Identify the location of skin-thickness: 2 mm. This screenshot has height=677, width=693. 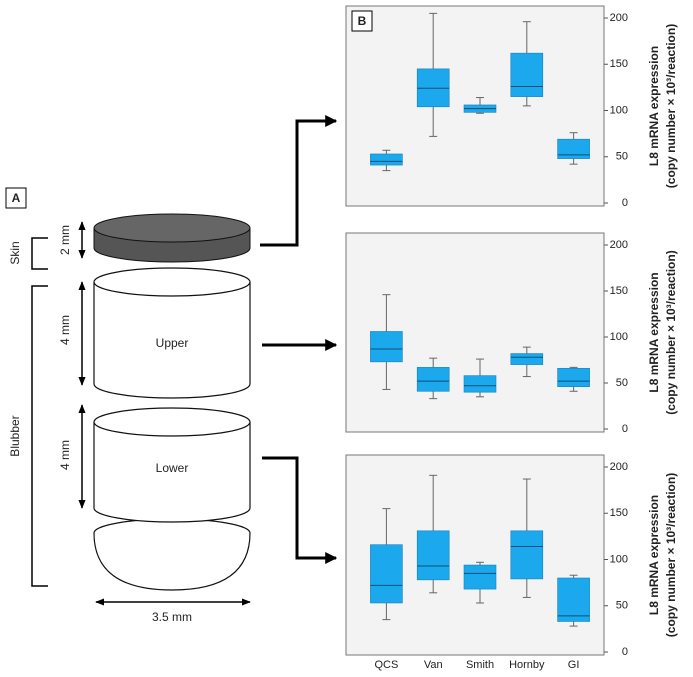
(65, 240).